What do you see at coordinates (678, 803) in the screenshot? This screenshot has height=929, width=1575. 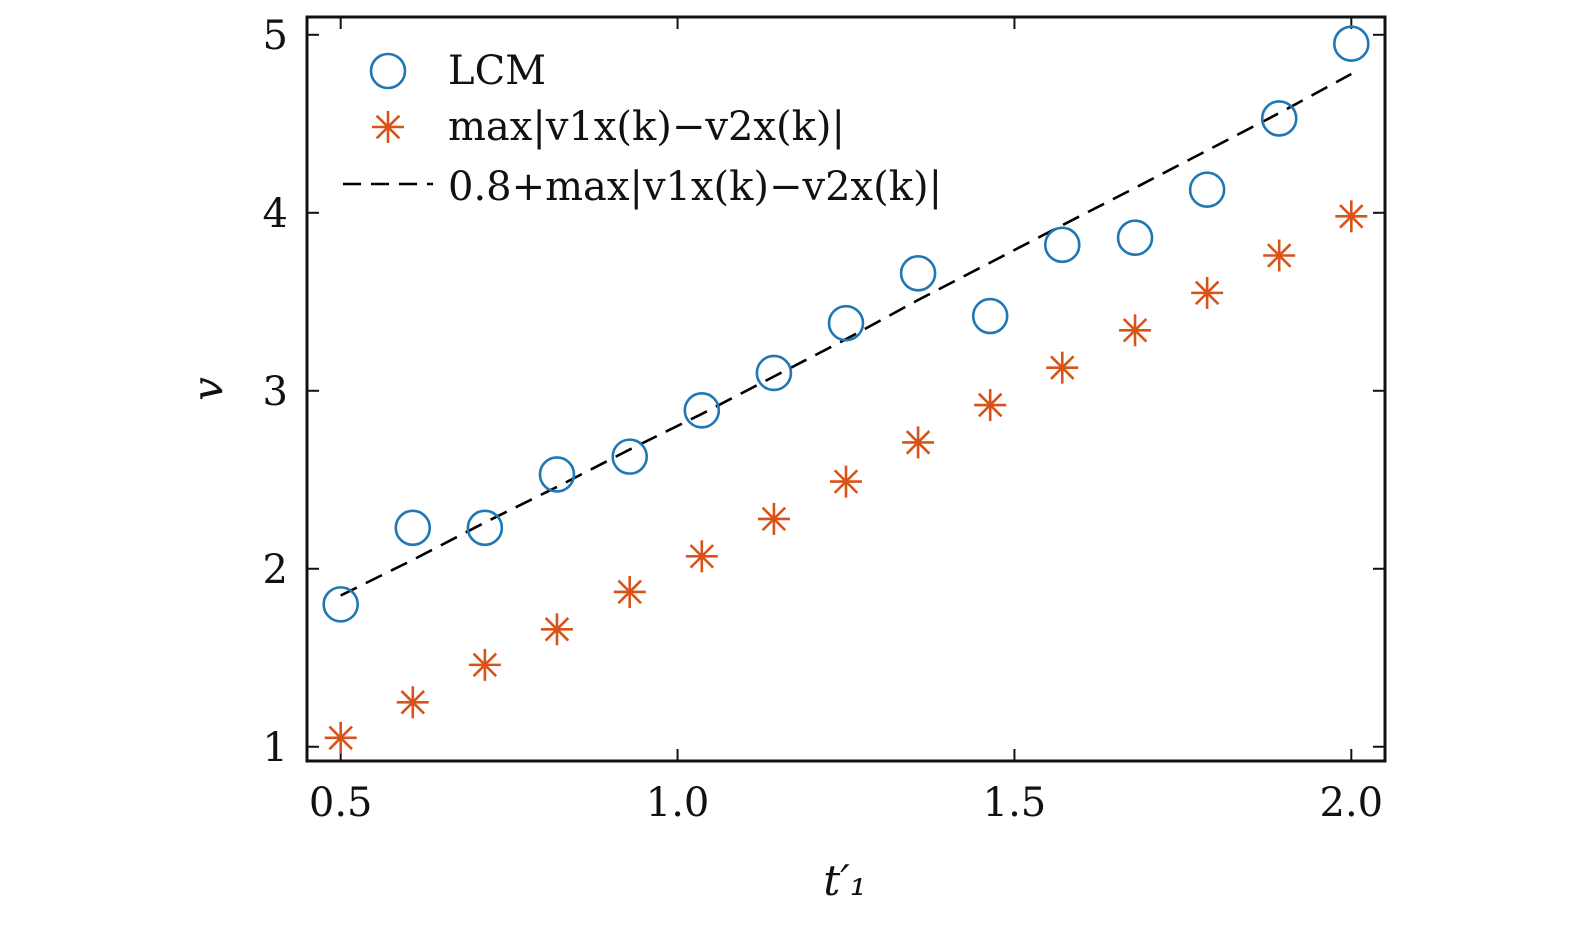 I see `x-tick-label: 1.0` at bounding box center [678, 803].